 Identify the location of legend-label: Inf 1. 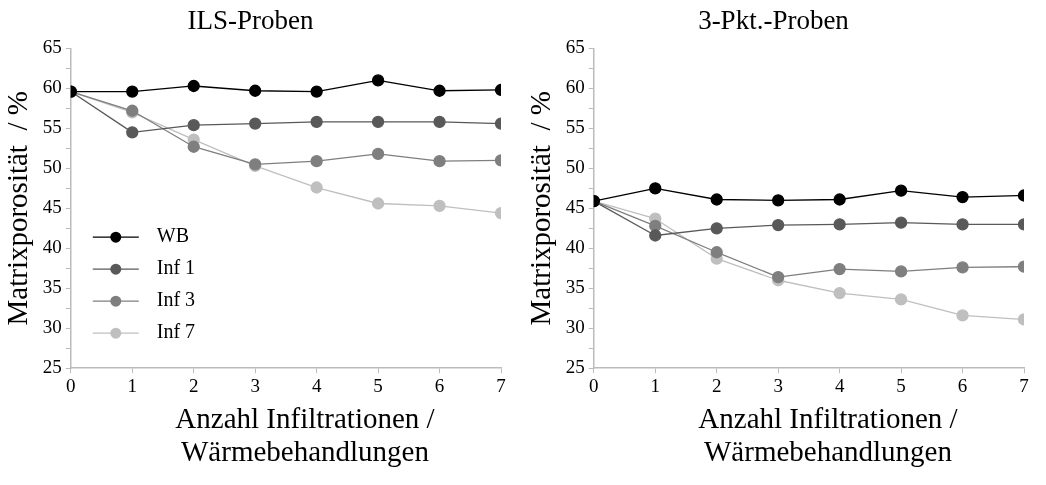
(176, 267).